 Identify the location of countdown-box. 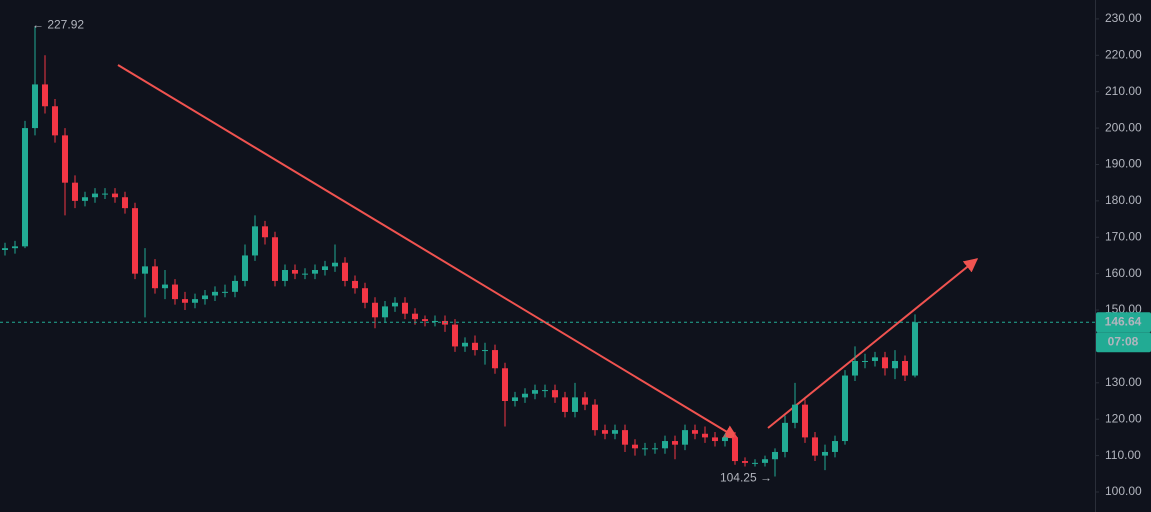
(1123, 342).